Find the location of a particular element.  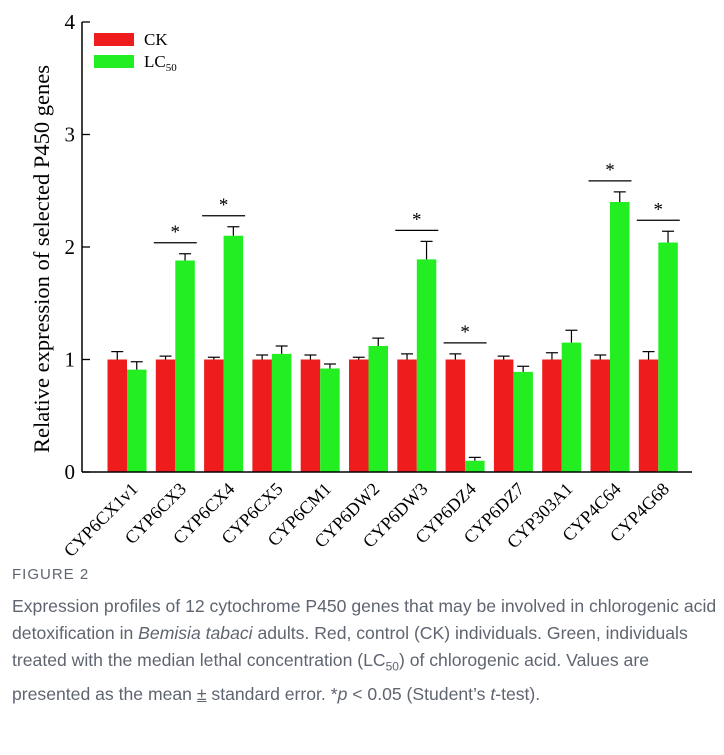

legend-label-0: CK is located at coordinates (156, 39).